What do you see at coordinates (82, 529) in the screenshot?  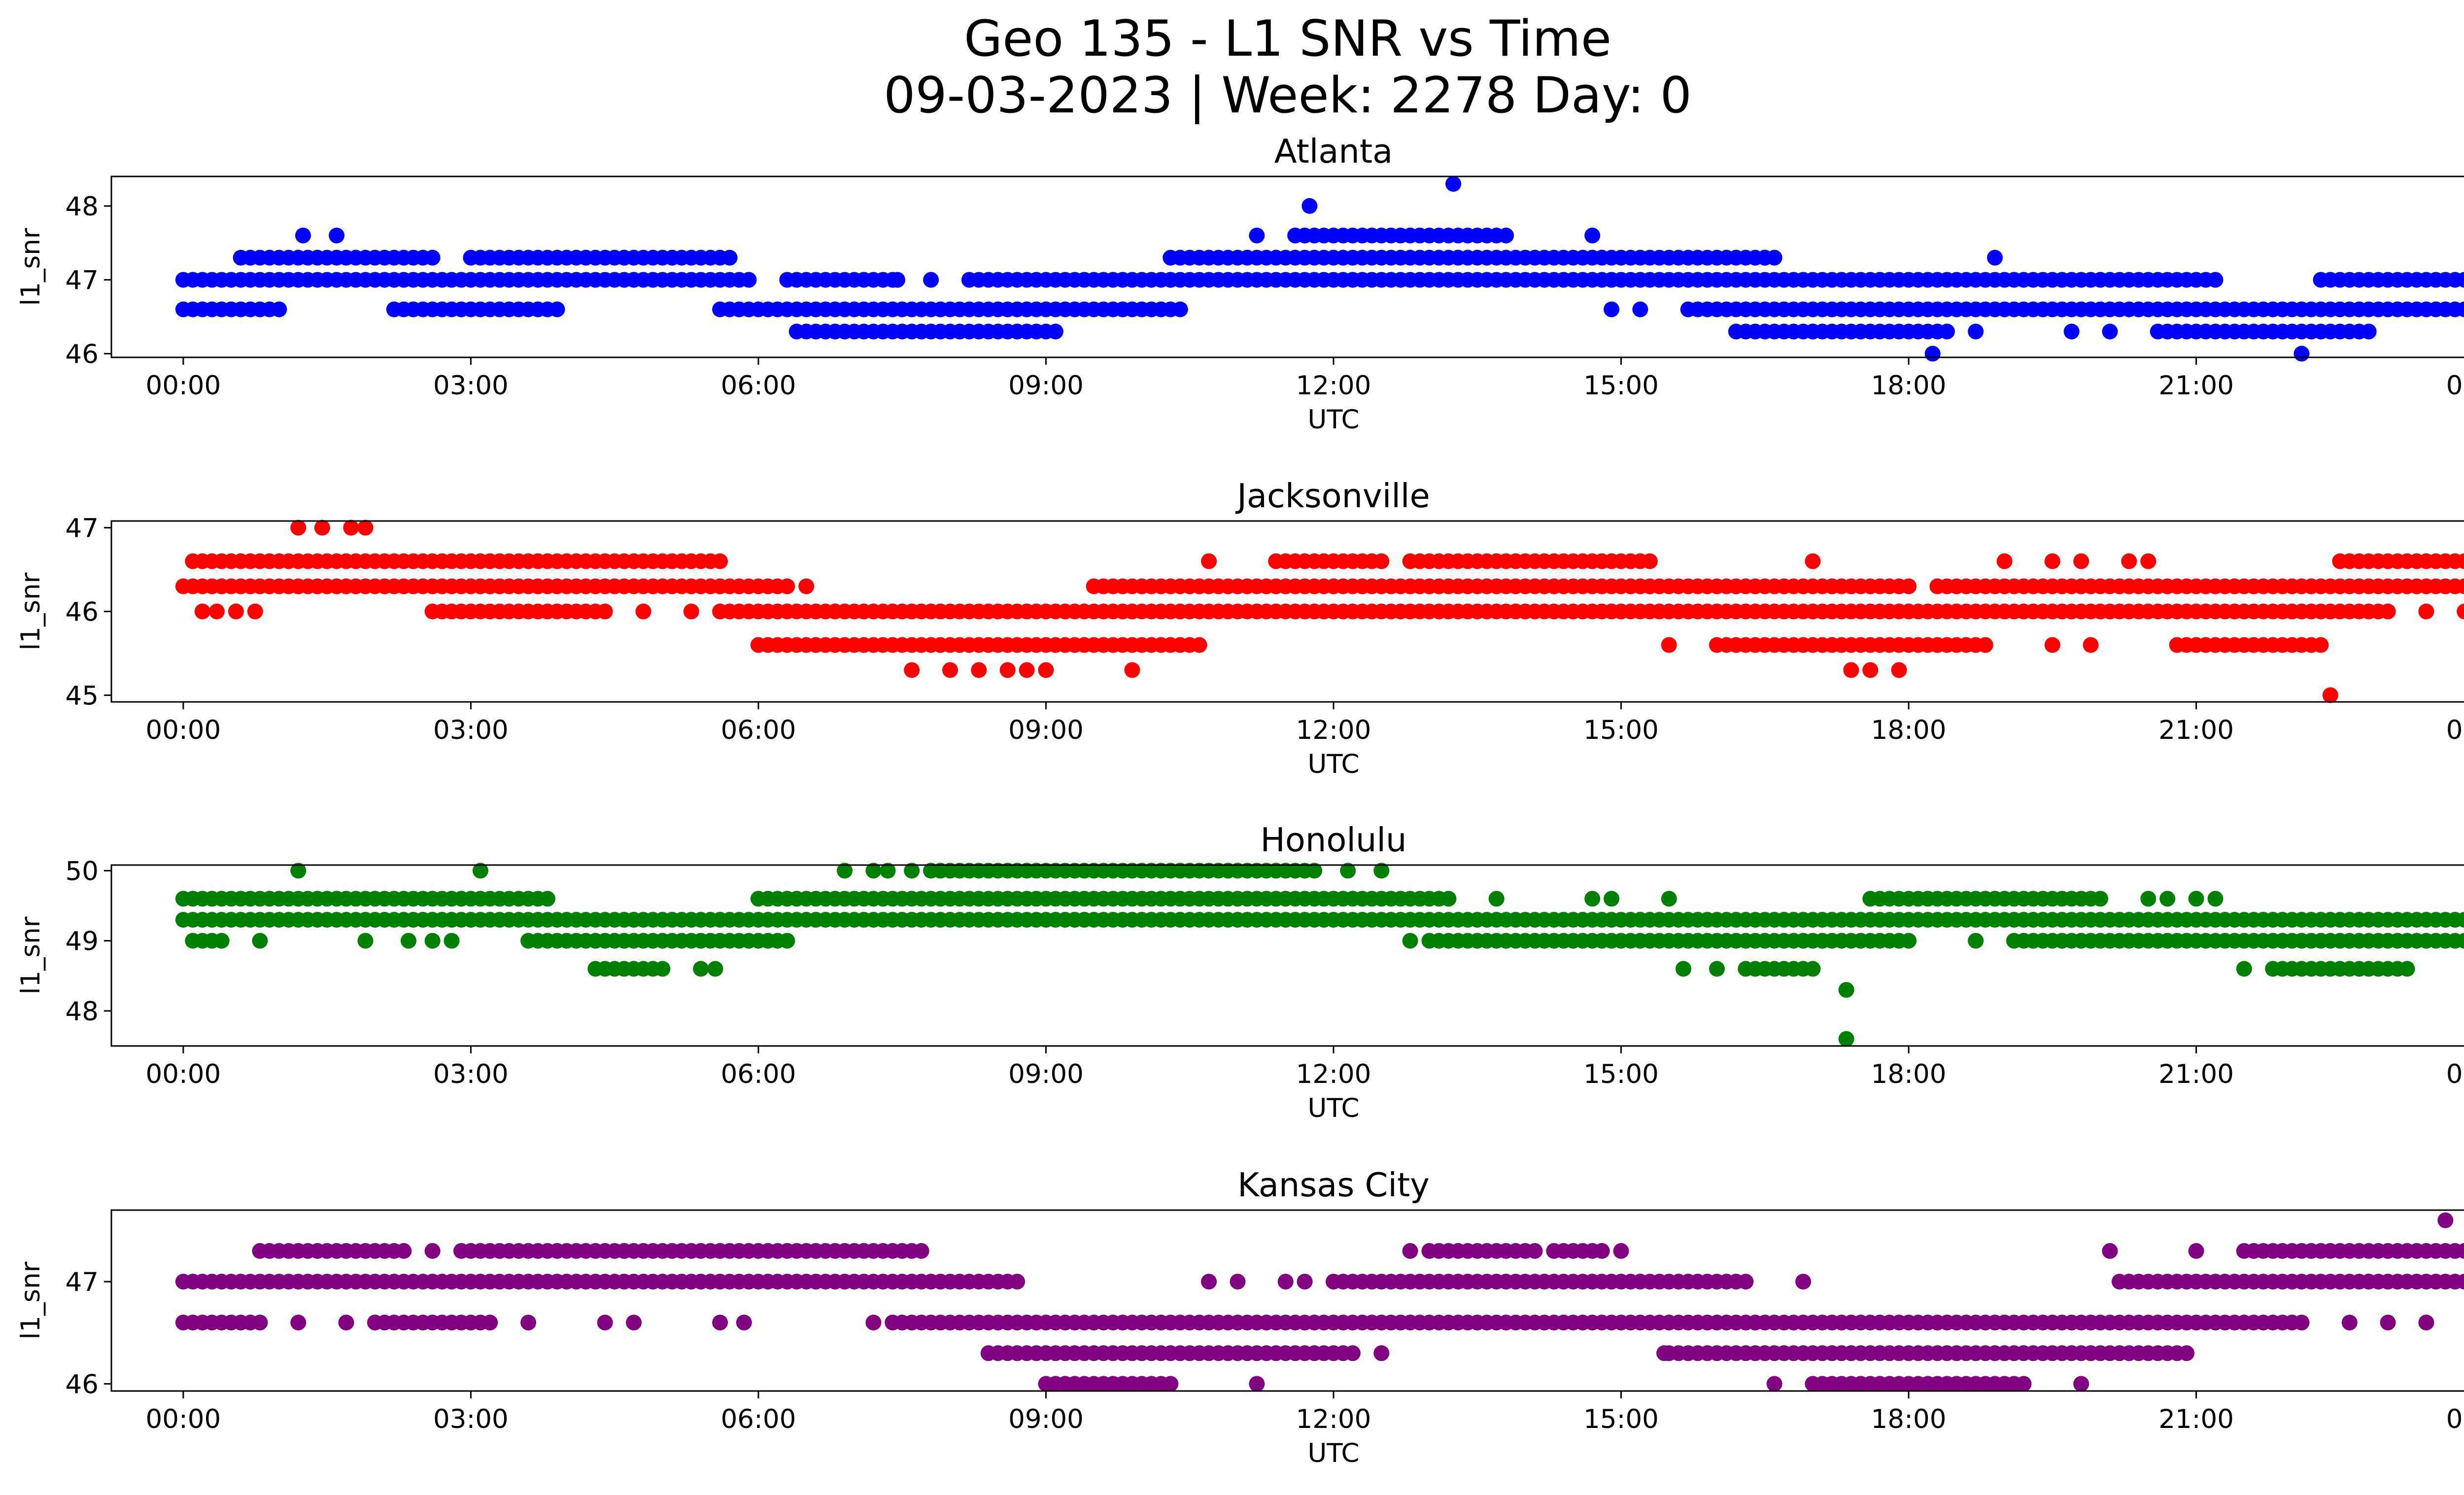 I see `y-tick-label: 47` at bounding box center [82, 529].